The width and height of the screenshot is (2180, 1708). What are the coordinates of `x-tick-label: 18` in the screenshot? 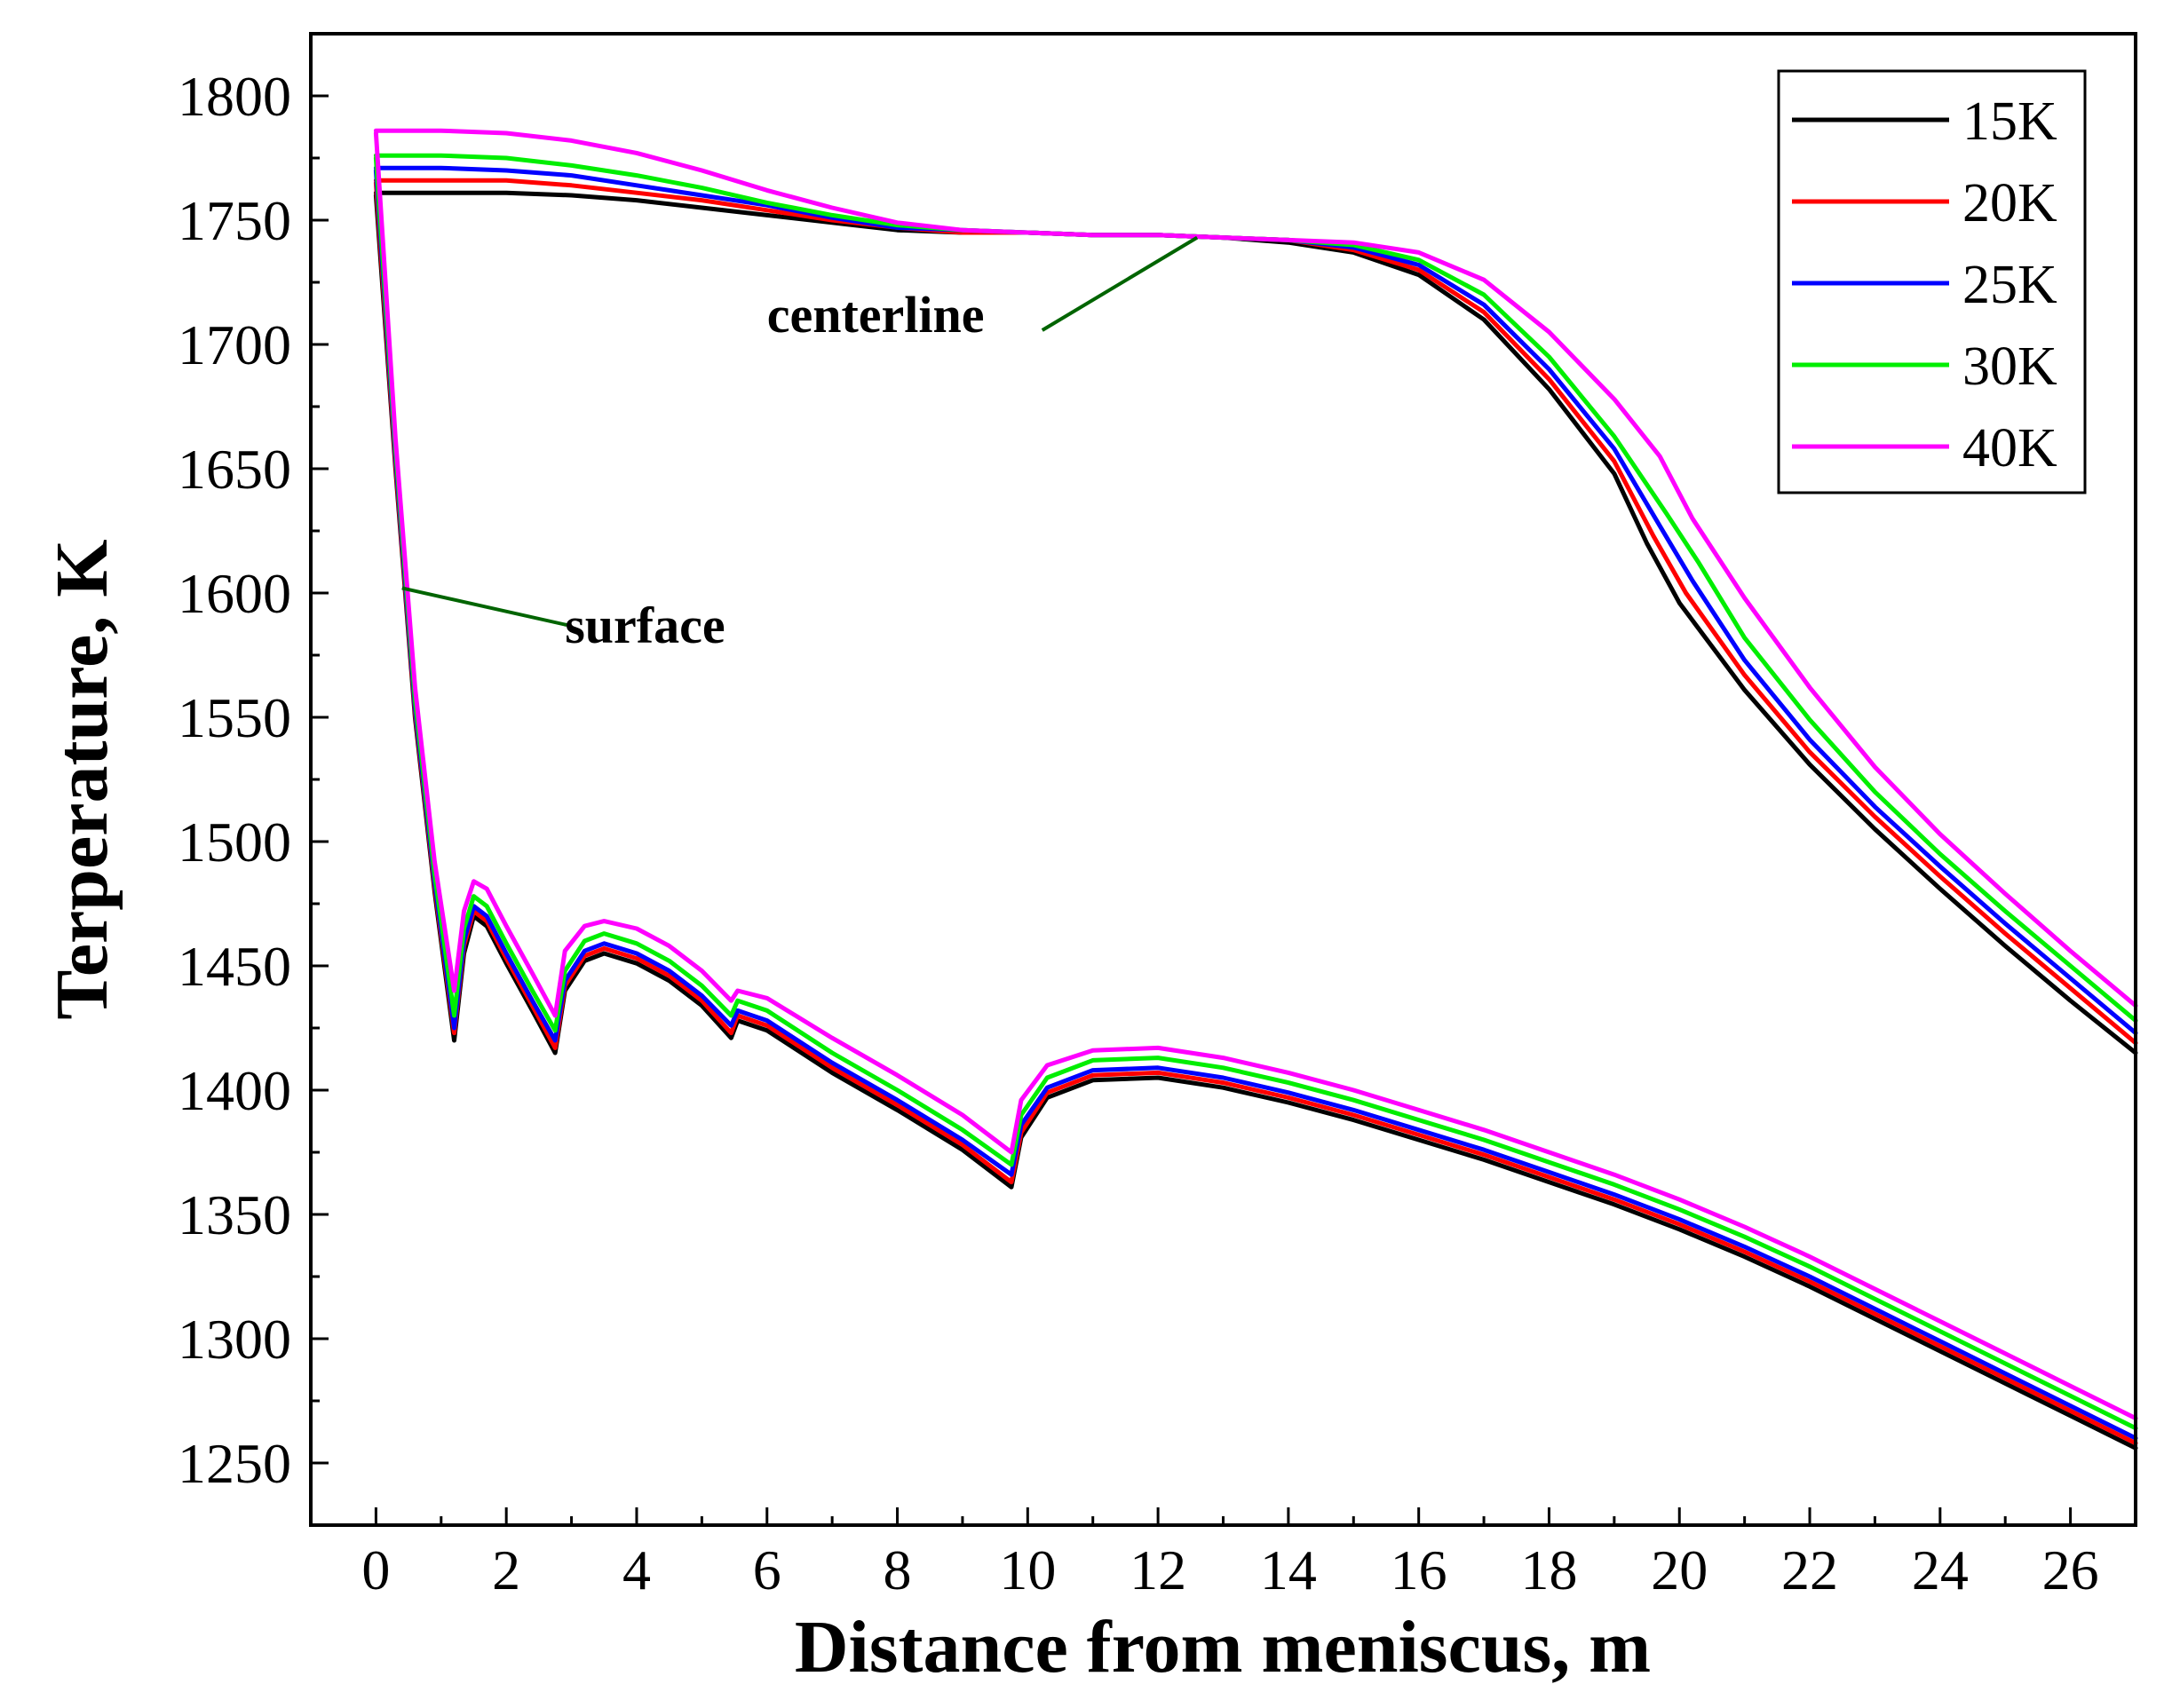 It's located at (1548, 1569).